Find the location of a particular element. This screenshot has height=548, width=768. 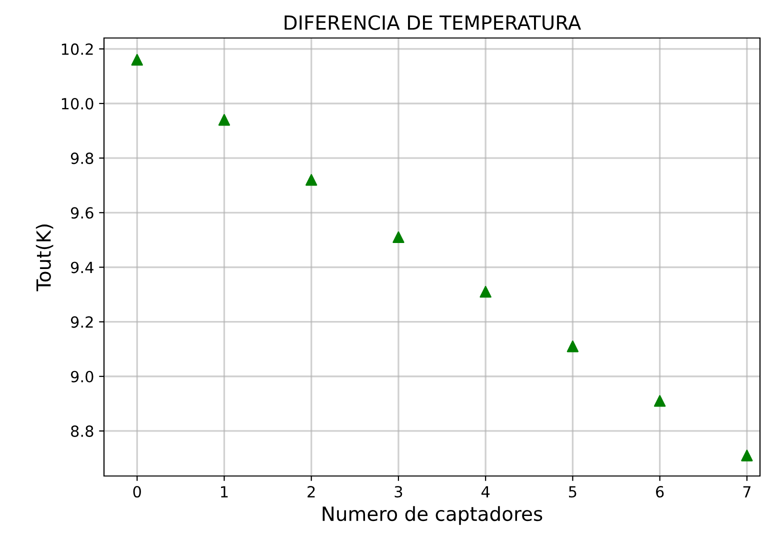

y-tick-label: 9.6 is located at coordinates (82, 213).